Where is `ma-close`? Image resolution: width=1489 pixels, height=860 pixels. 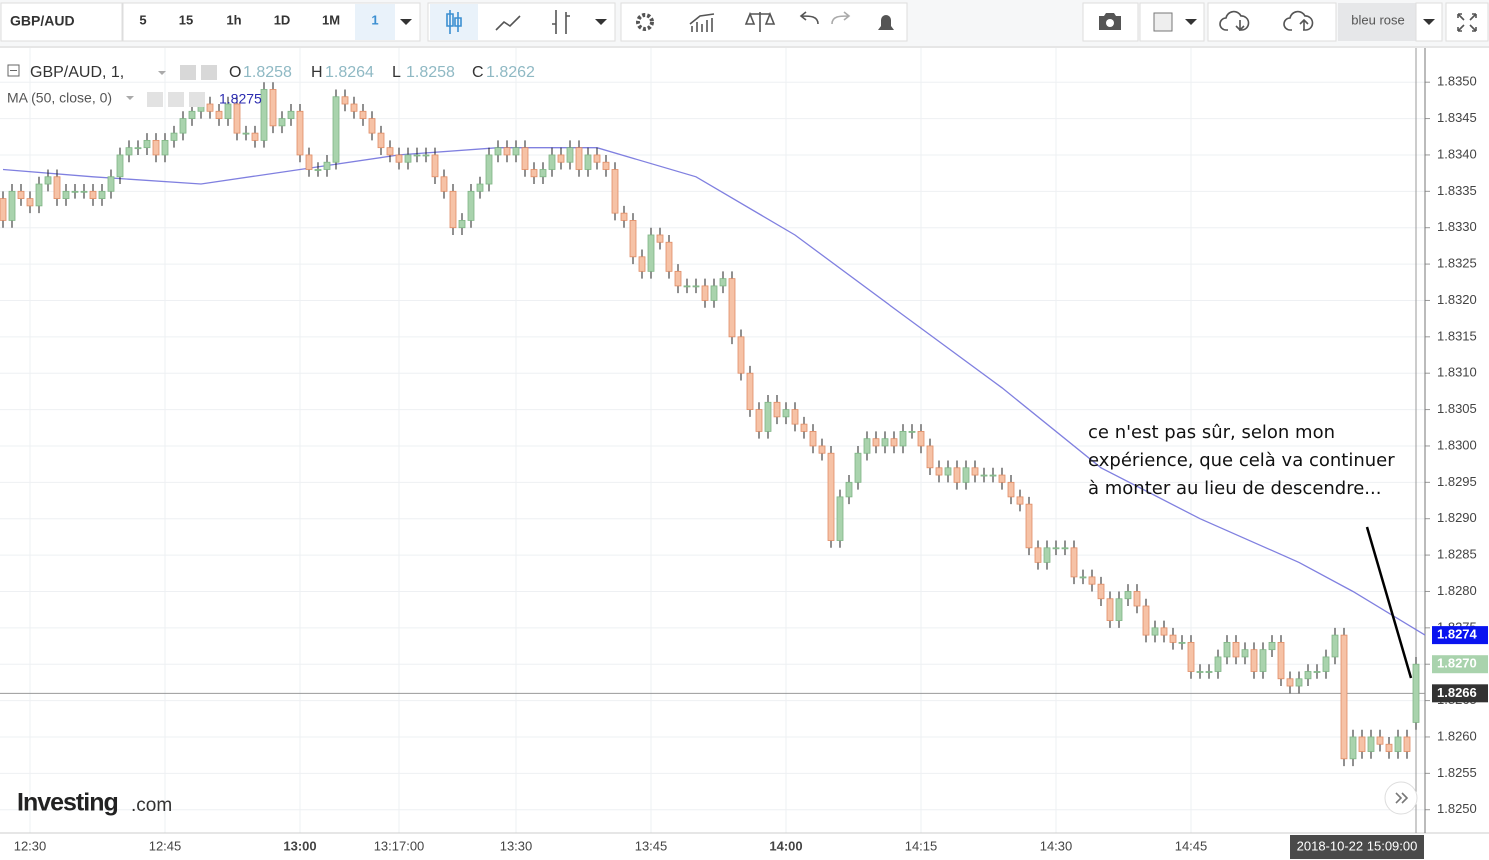 ma-close is located at coordinates (197, 99).